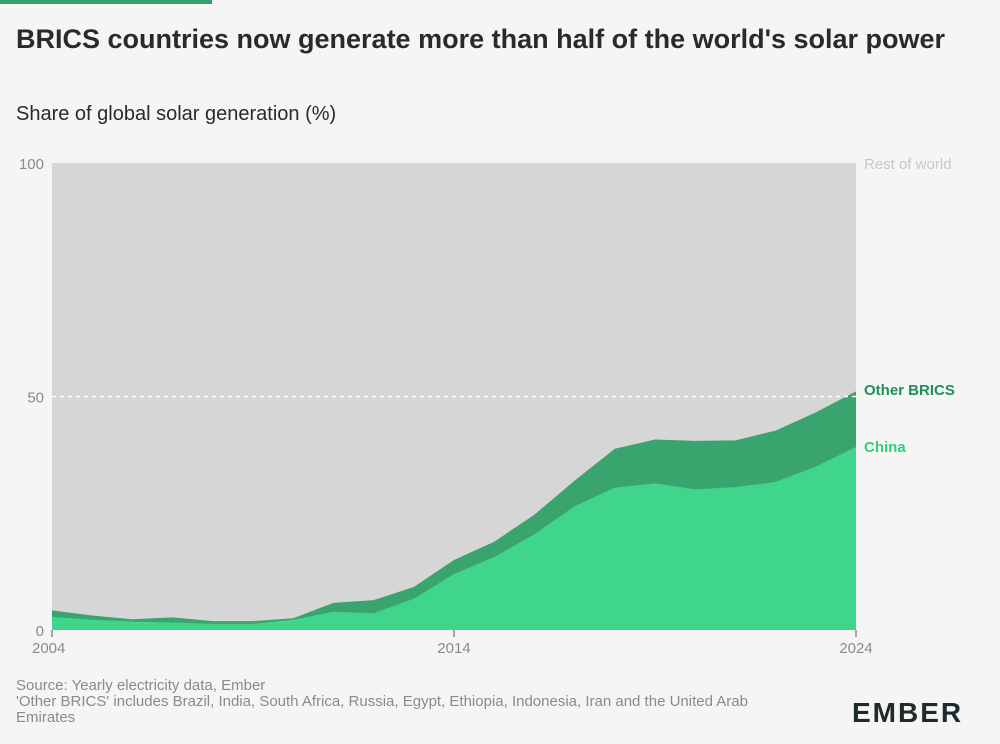 This screenshot has width=1000, height=744. Describe the element at coordinates (48, 648) in the screenshot. I see `x-tick-label-2004: 2004` at that location.